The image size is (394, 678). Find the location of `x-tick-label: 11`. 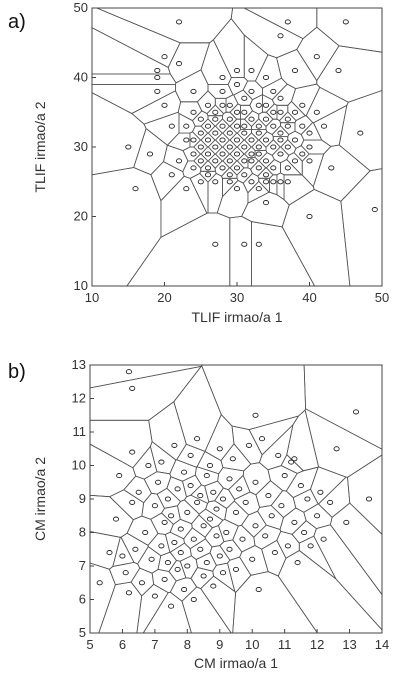

x-tick-label: 11 is located at coordinates (285, 644).